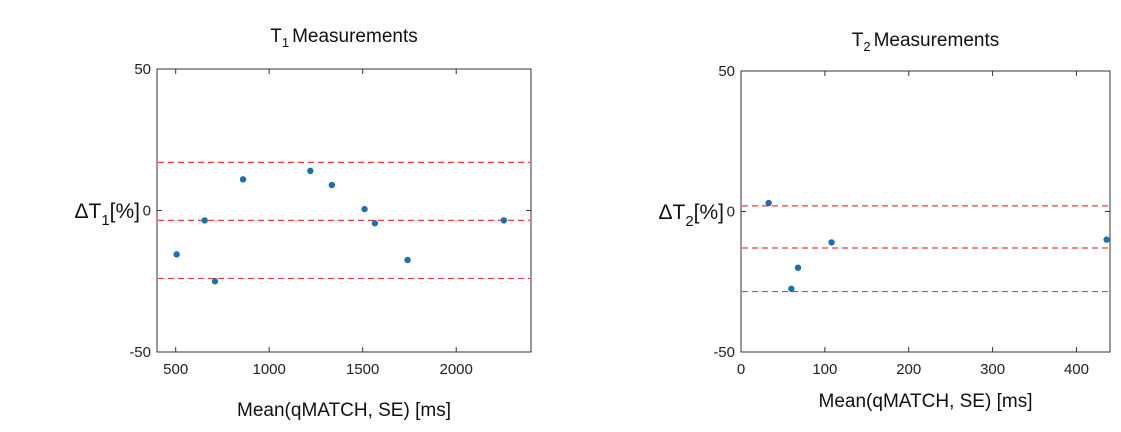  What do you see at coordinates (105, 220) in the screenshot?
I see `y-axis-label-sub: 1` at bounding box center [105, 220].